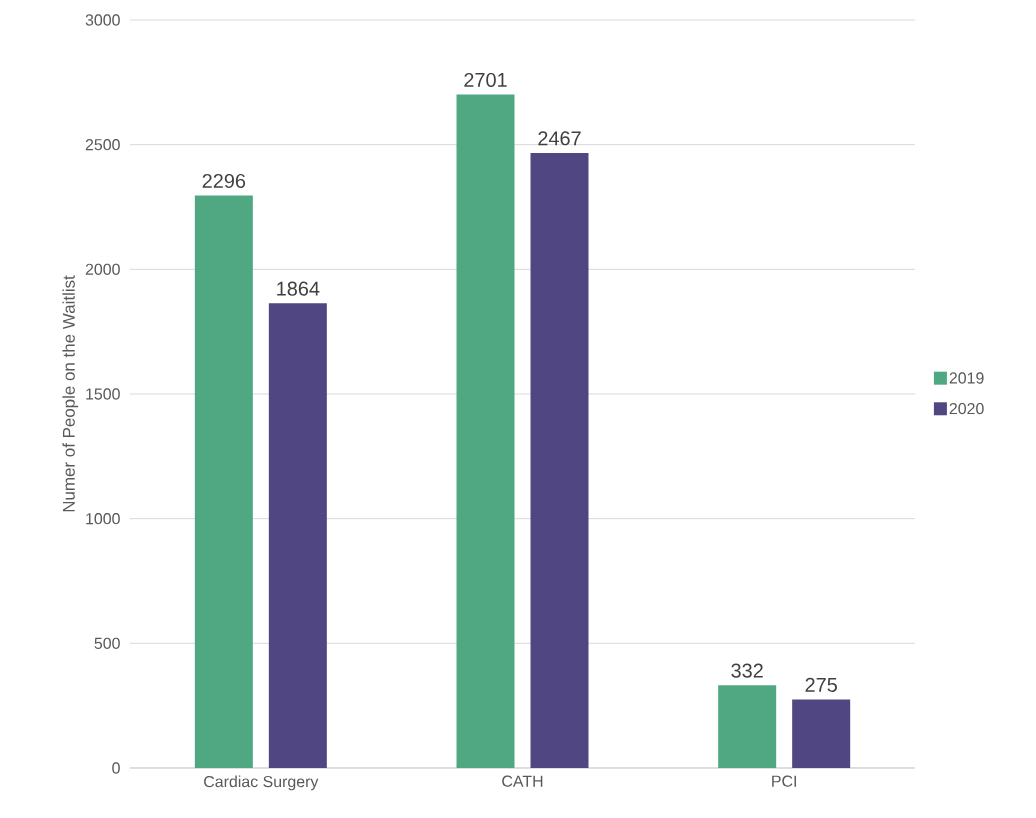  I want to click on data-label: 2296, so click(224, 180).